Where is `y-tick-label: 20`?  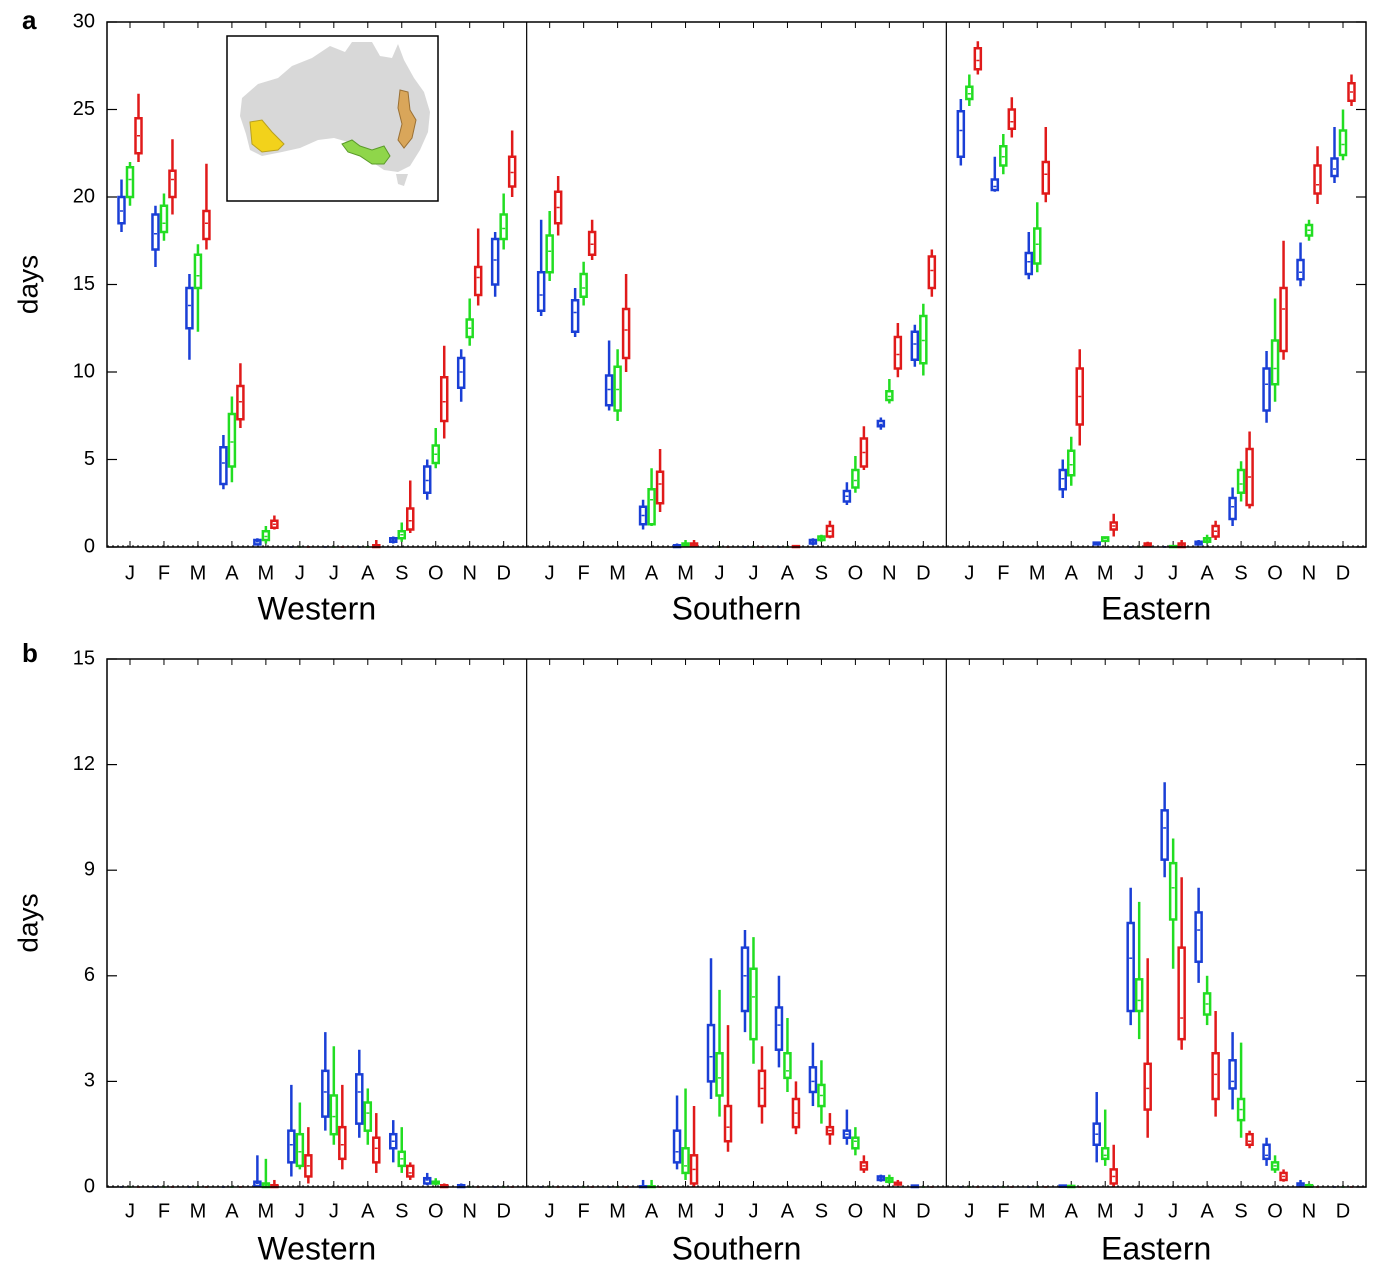 y-tick-label: 20 is located at coordinates (84, 196).